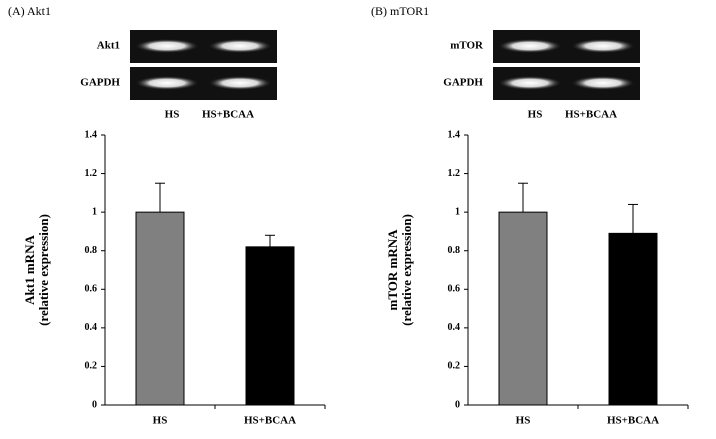 This screenshot has width=716, height=439. What do you see at coordinates (392, 270) in the screenshot?
I see `y-axis-label-line: mTOR mRNA` at bounding box center [392, 270].